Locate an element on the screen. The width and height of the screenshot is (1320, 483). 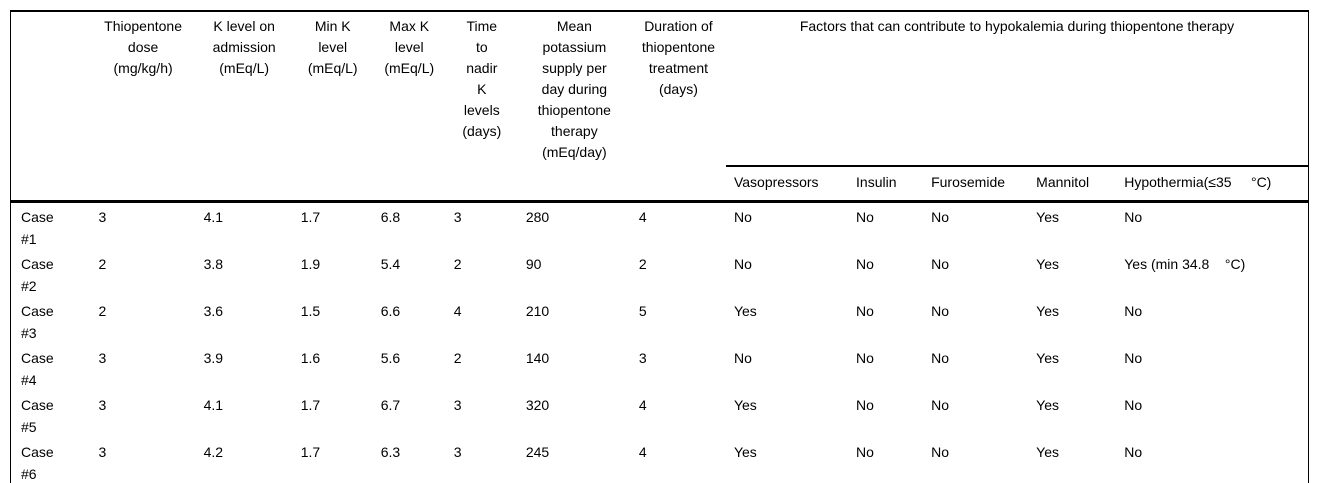
row-label: Case #4 is located at coordinates (37, 368).